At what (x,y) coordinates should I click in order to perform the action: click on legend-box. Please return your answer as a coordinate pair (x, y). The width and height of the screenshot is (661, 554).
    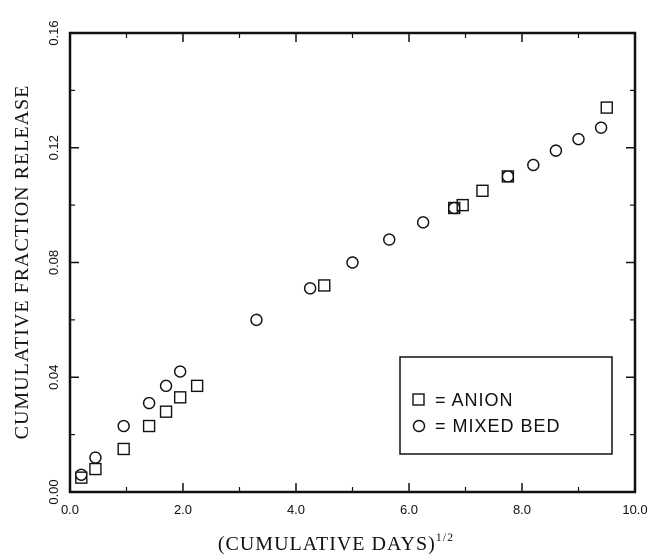
    Looking at the image, I should click on (506, 405).